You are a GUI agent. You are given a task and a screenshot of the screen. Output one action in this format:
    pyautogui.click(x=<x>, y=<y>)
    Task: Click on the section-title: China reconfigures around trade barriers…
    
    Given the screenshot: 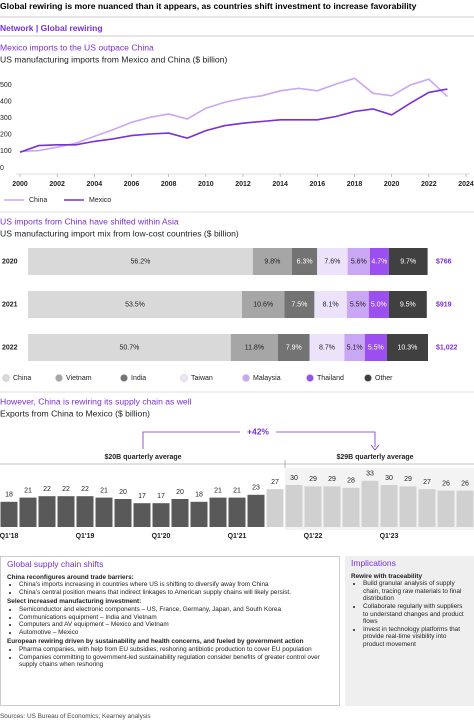 What is the action you would take?
    pyautogui.click(x=70, y=577)
    